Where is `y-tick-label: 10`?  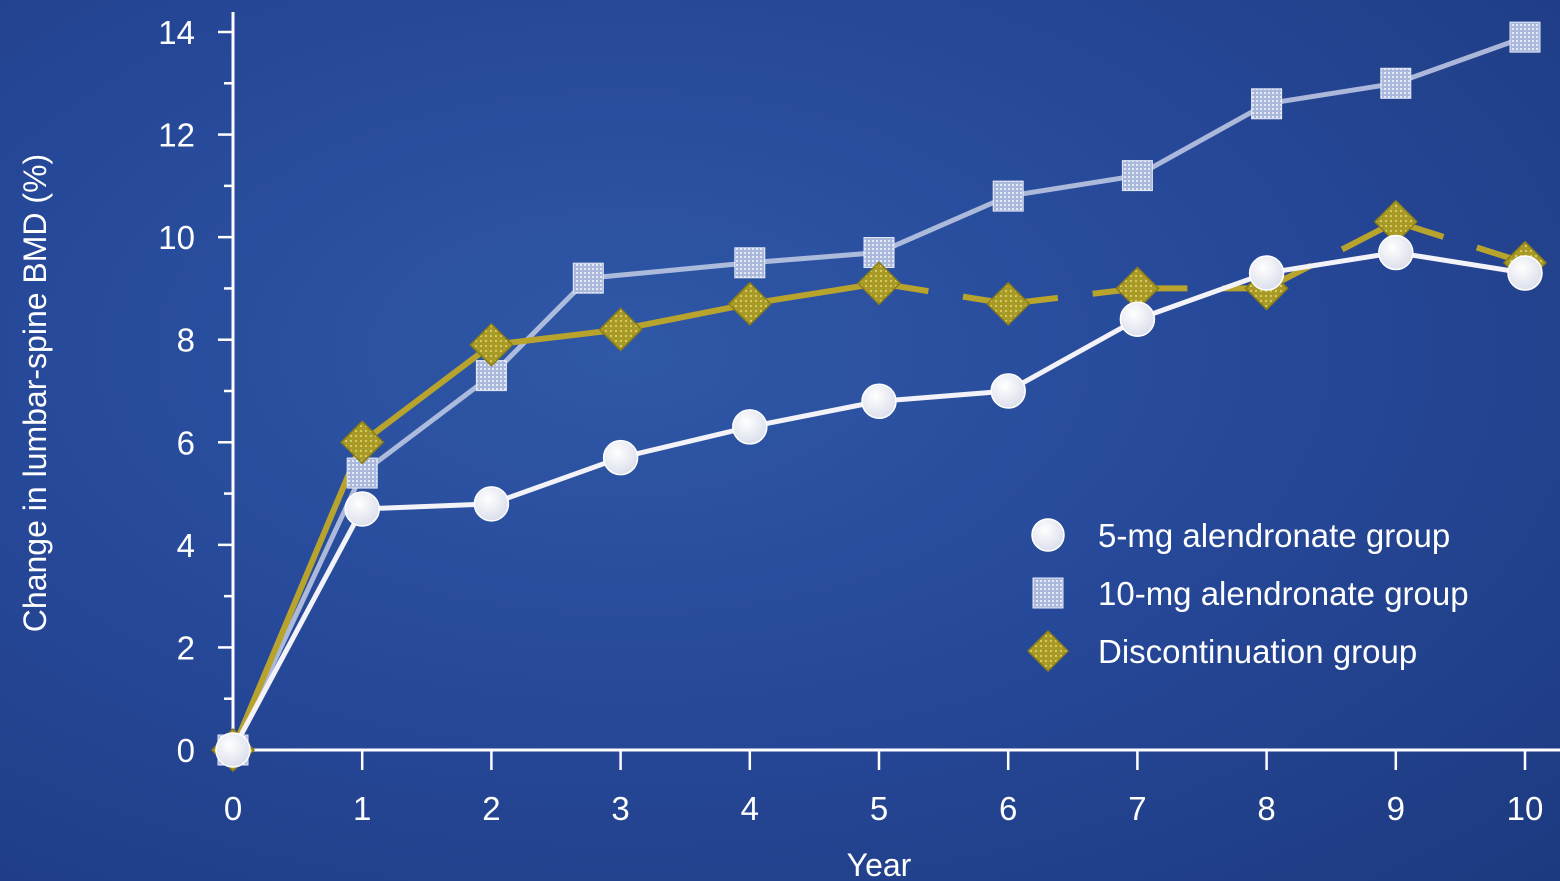
y-tick-label: 10 is located at coordinates (176, 237).